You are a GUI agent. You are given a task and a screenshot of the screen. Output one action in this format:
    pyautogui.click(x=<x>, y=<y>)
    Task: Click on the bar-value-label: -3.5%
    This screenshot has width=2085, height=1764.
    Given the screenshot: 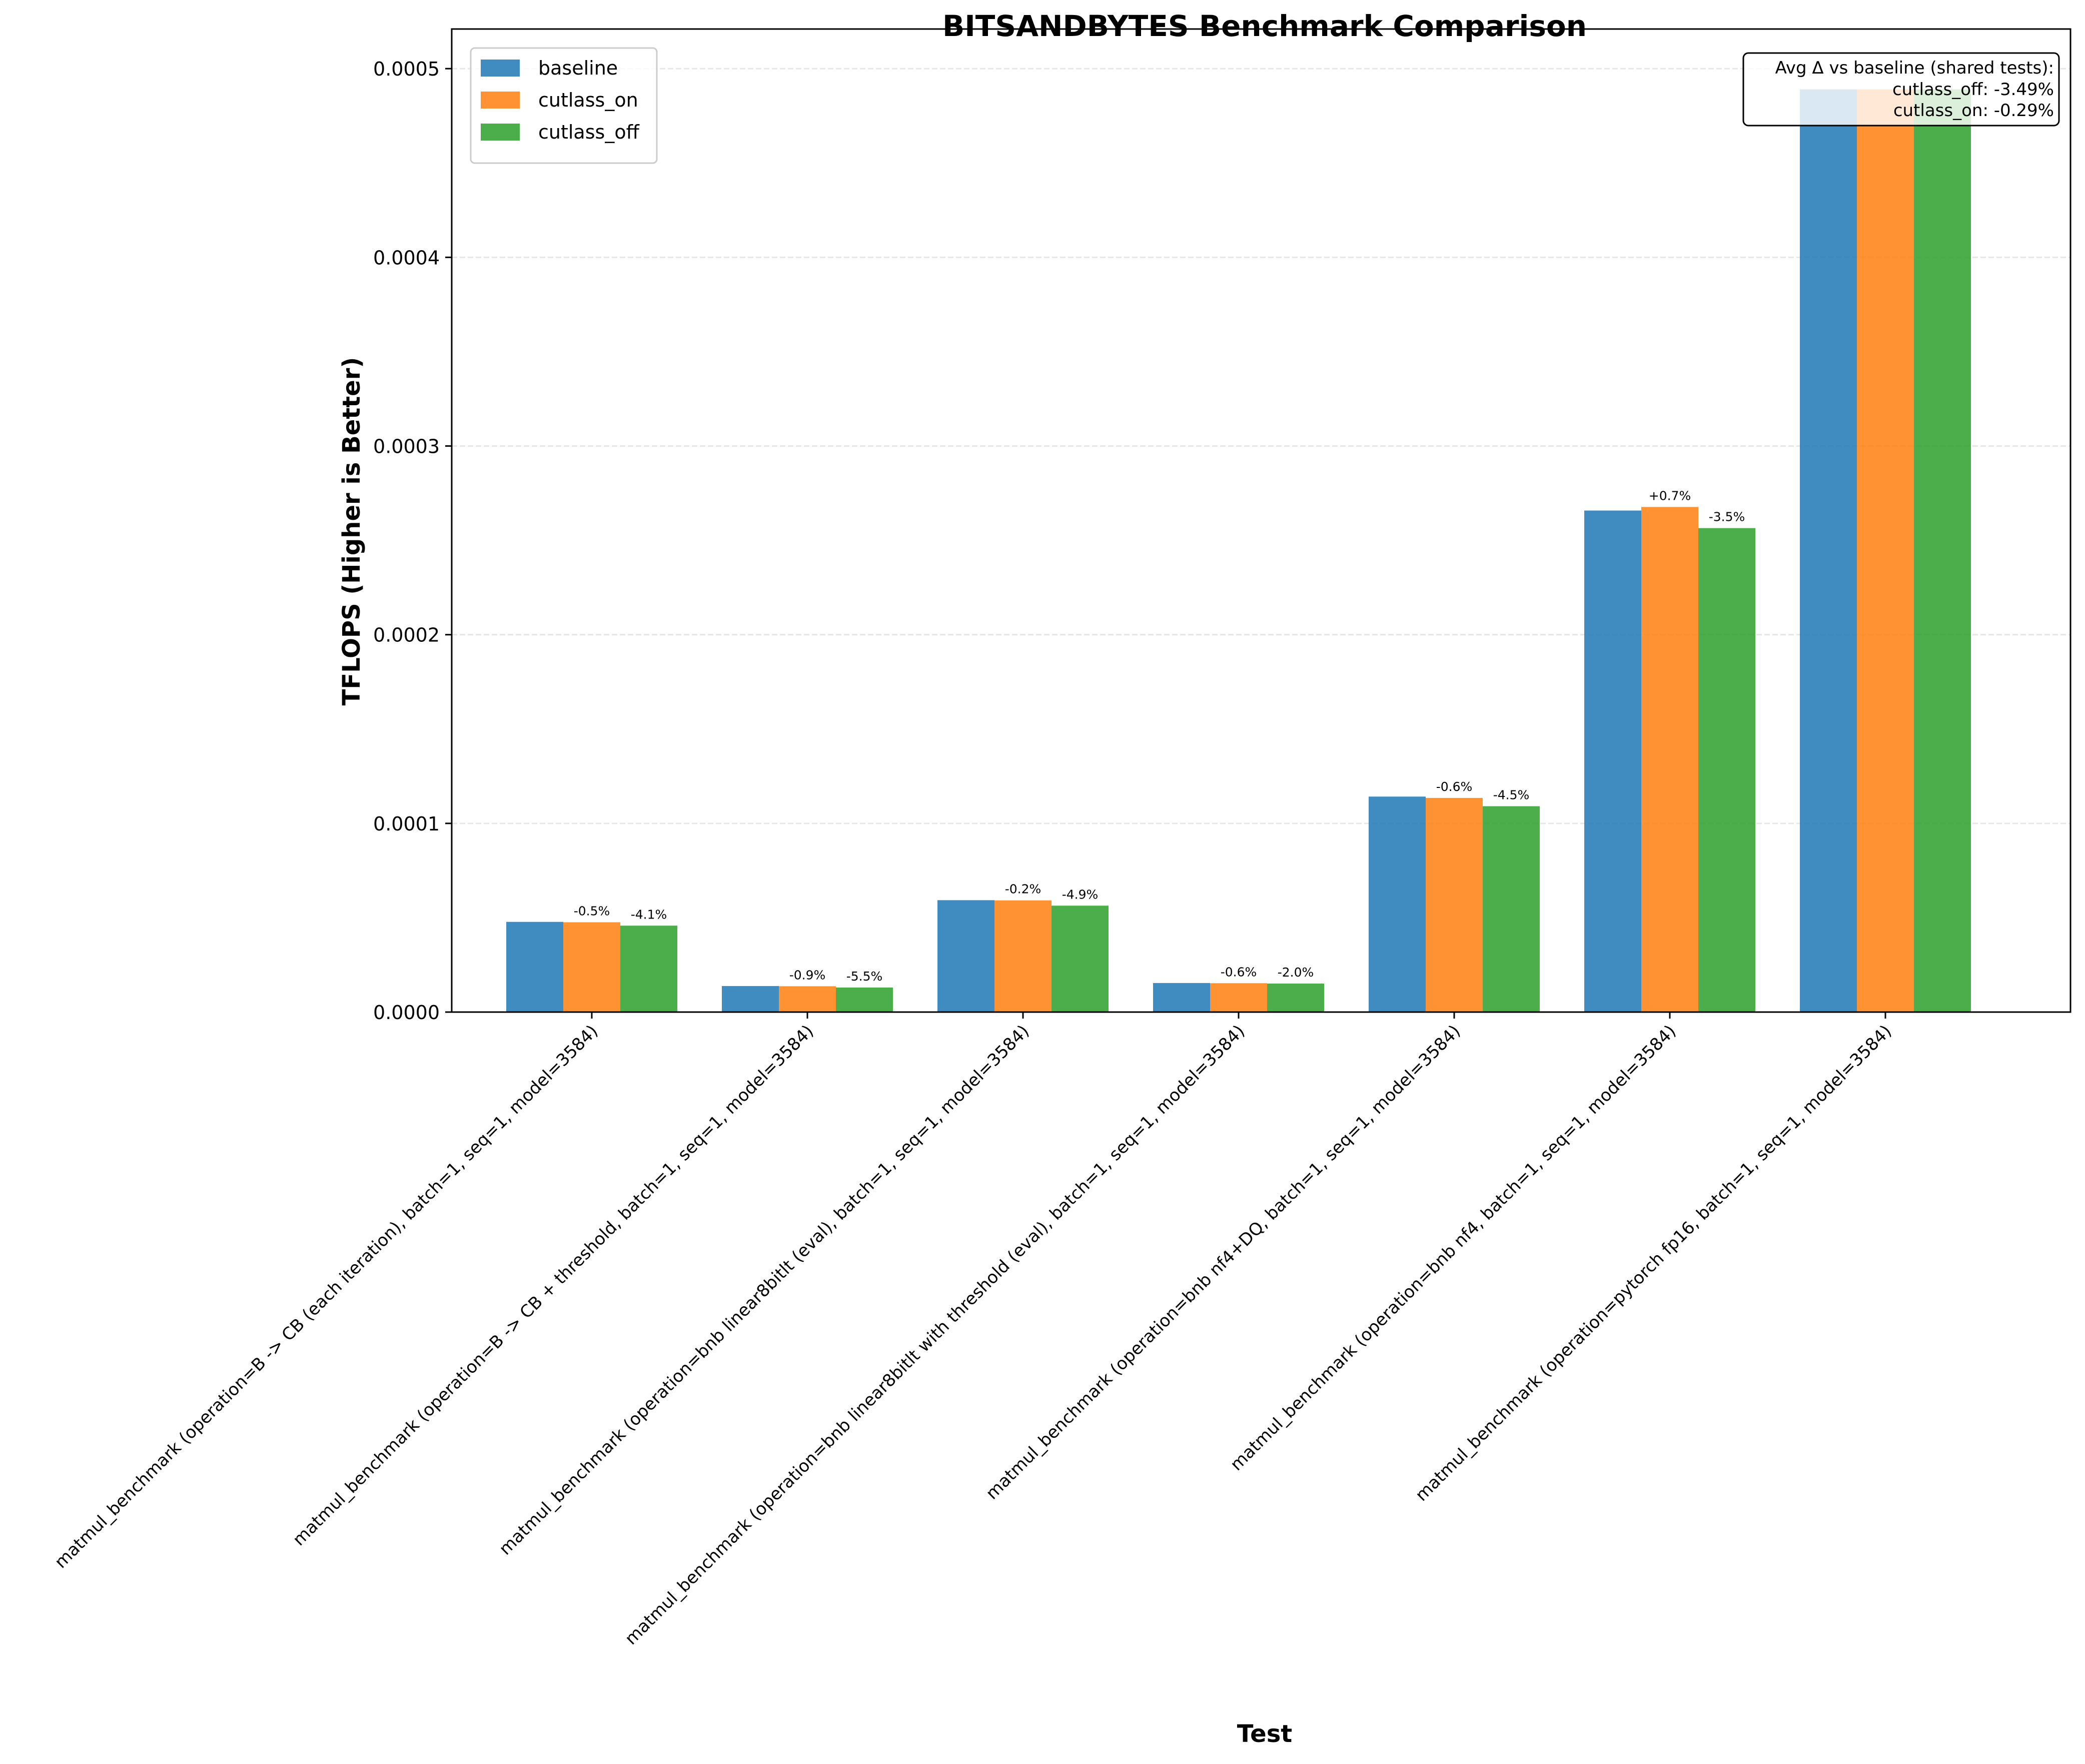 What is the action you would take?
    pyautogui.click(x=1727, y=517)
    